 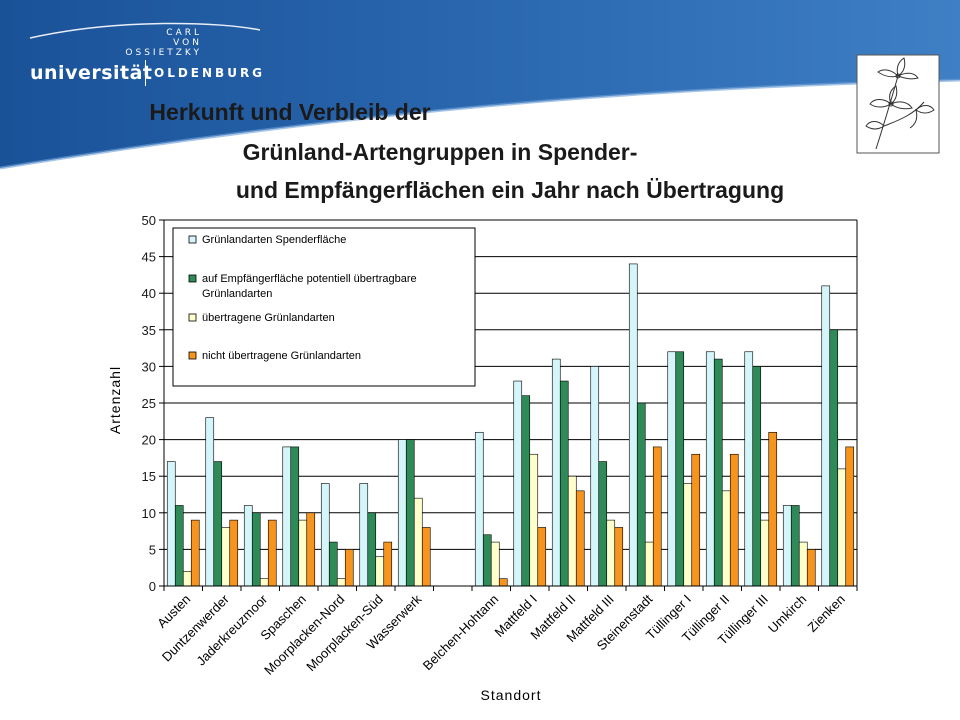 What do you see at coordinates (187, 43) in the screenshot?
I see `logo-von-text: VON` at bounding box center [187, 43].